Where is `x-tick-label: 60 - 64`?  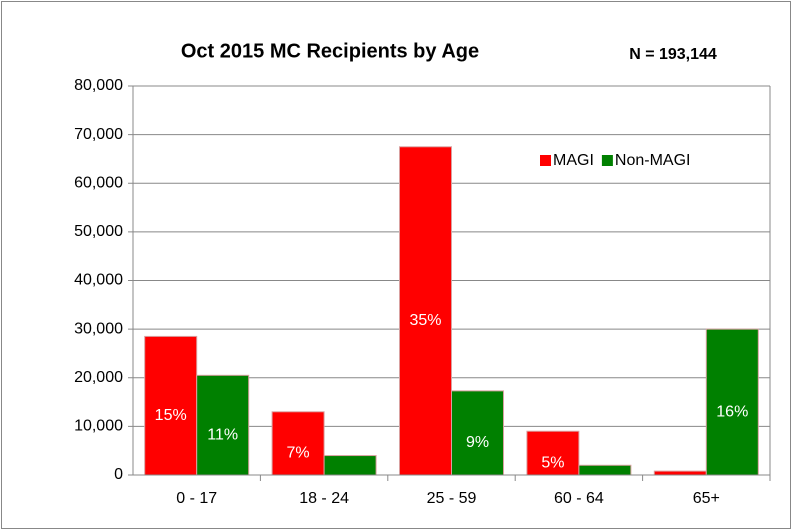
x-tick-label: 60 - 64 is located at coordinates (579, 498).